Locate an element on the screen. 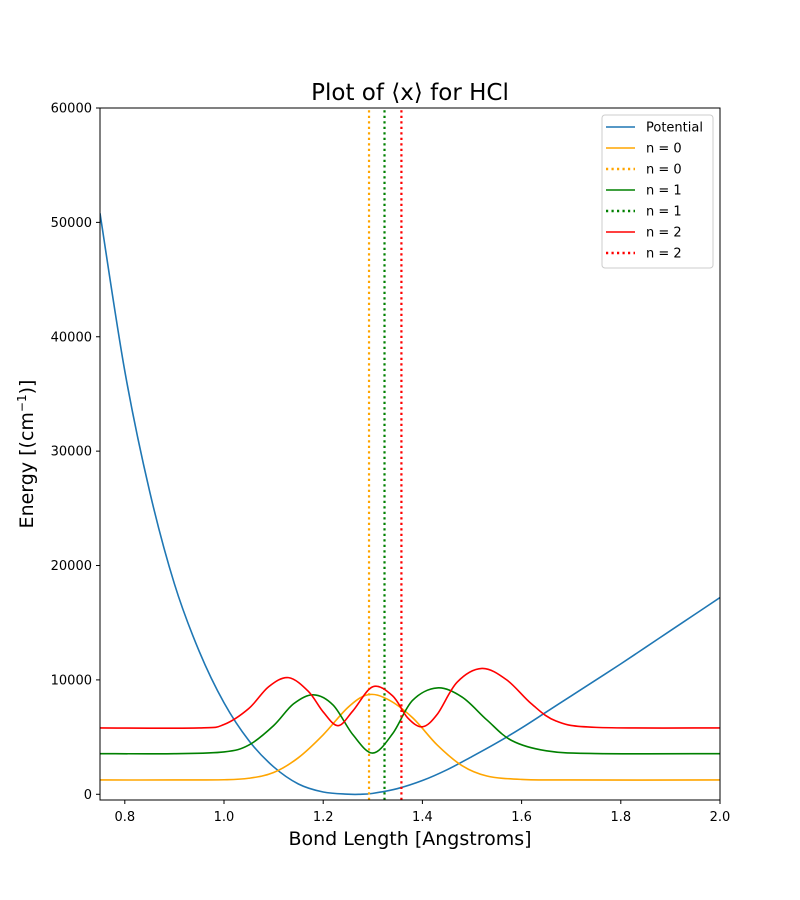 This screenshot has height=900, width=800. x-tick-label: 0.8 is located at coordinates (124, 817).